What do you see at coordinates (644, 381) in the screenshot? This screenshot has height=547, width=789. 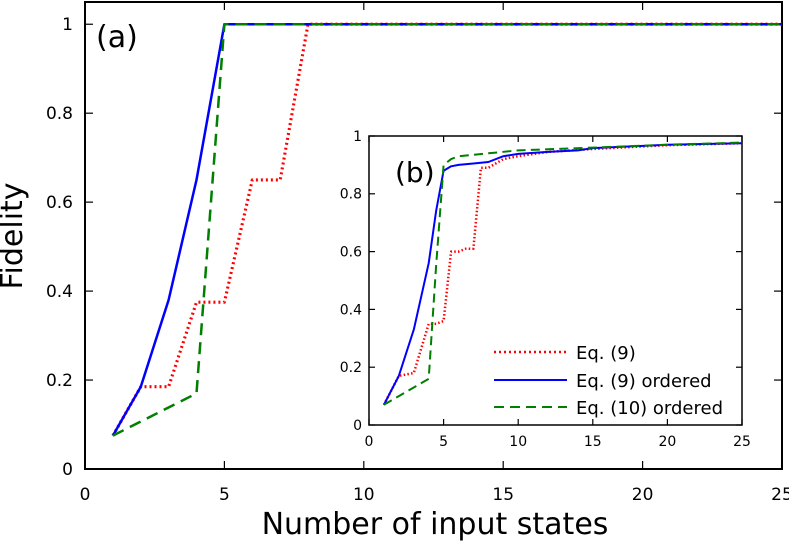 I see `legend-label-eq9-ordered: Eq. (9) ordered` at bounding box center [644, 381].